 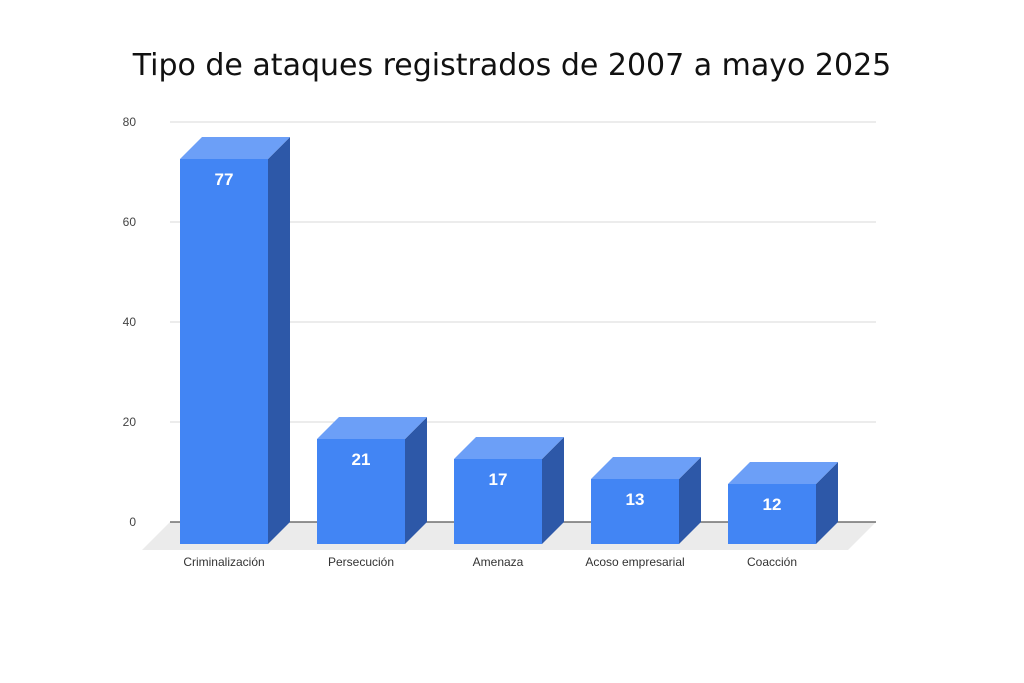 What do you see at coordinates (634, 562) in the screenshot?
I see `x-tick-label: Acoso empresarial` at bounding box center [634, 562].